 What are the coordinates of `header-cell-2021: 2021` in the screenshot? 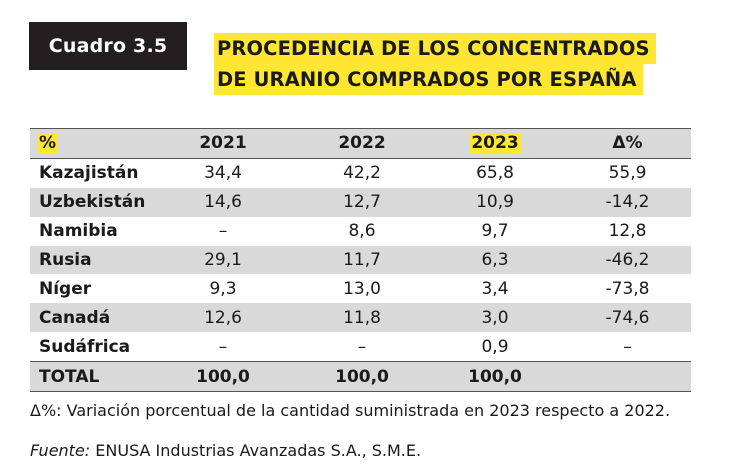 It's located at (223, 143).